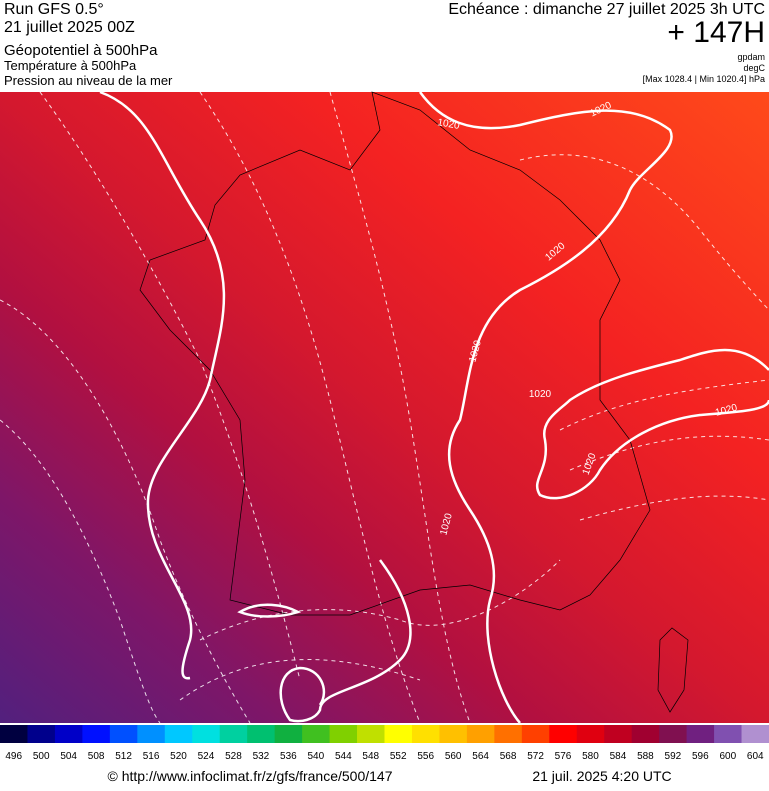 This screenshot has height=791, width=769. I want to click on colorbar-label: 584, so click(618, 756).